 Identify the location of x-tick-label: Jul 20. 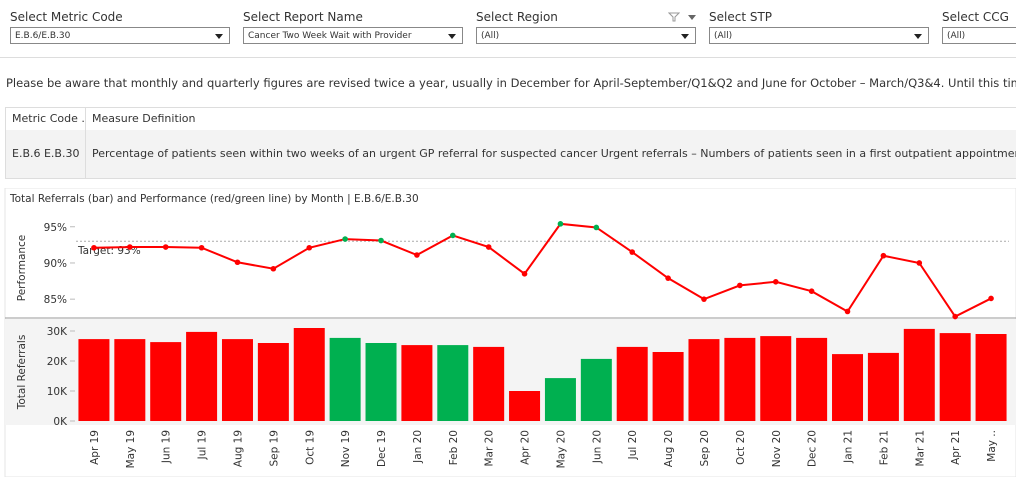
(633, 445).